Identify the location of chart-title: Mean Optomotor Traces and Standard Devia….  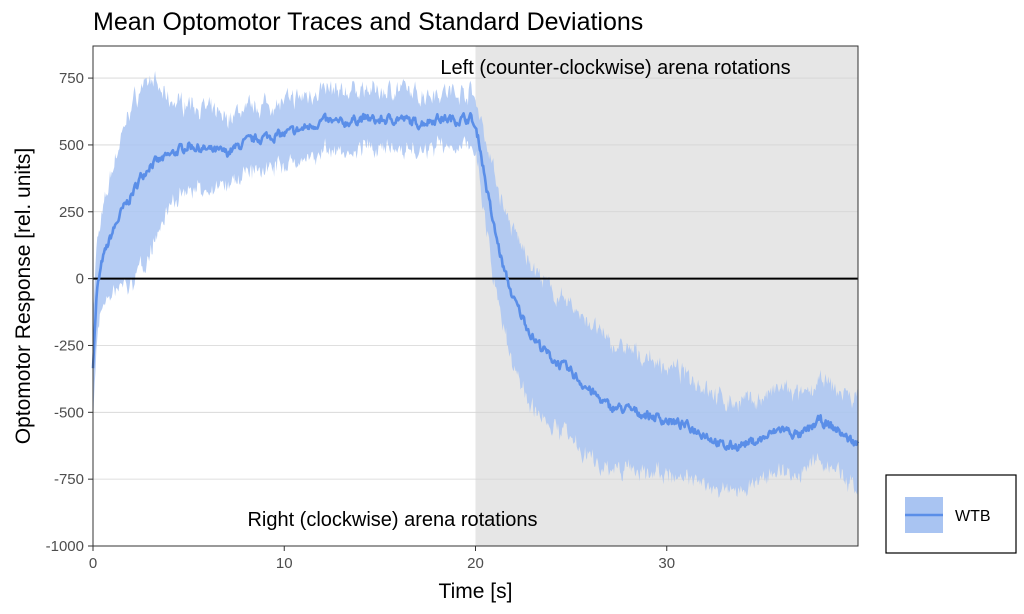
(368, 22).